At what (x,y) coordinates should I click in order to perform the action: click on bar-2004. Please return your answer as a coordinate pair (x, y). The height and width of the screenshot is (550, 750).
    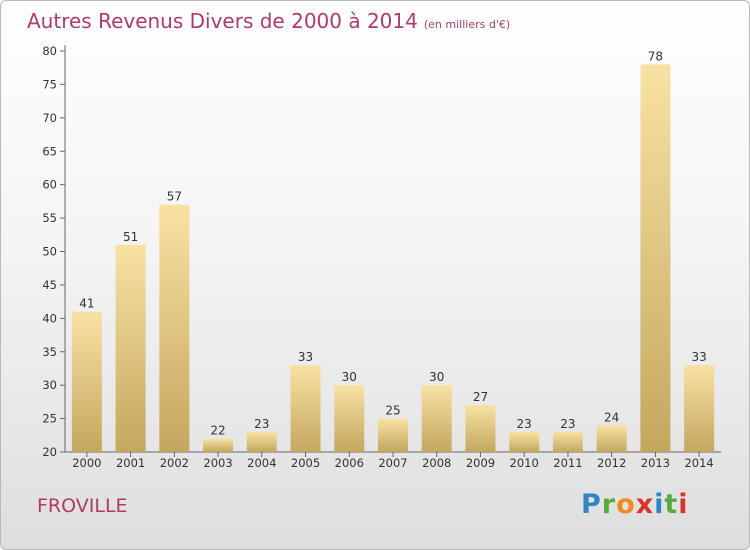
    Looking at the image, I should click on (261, 441).